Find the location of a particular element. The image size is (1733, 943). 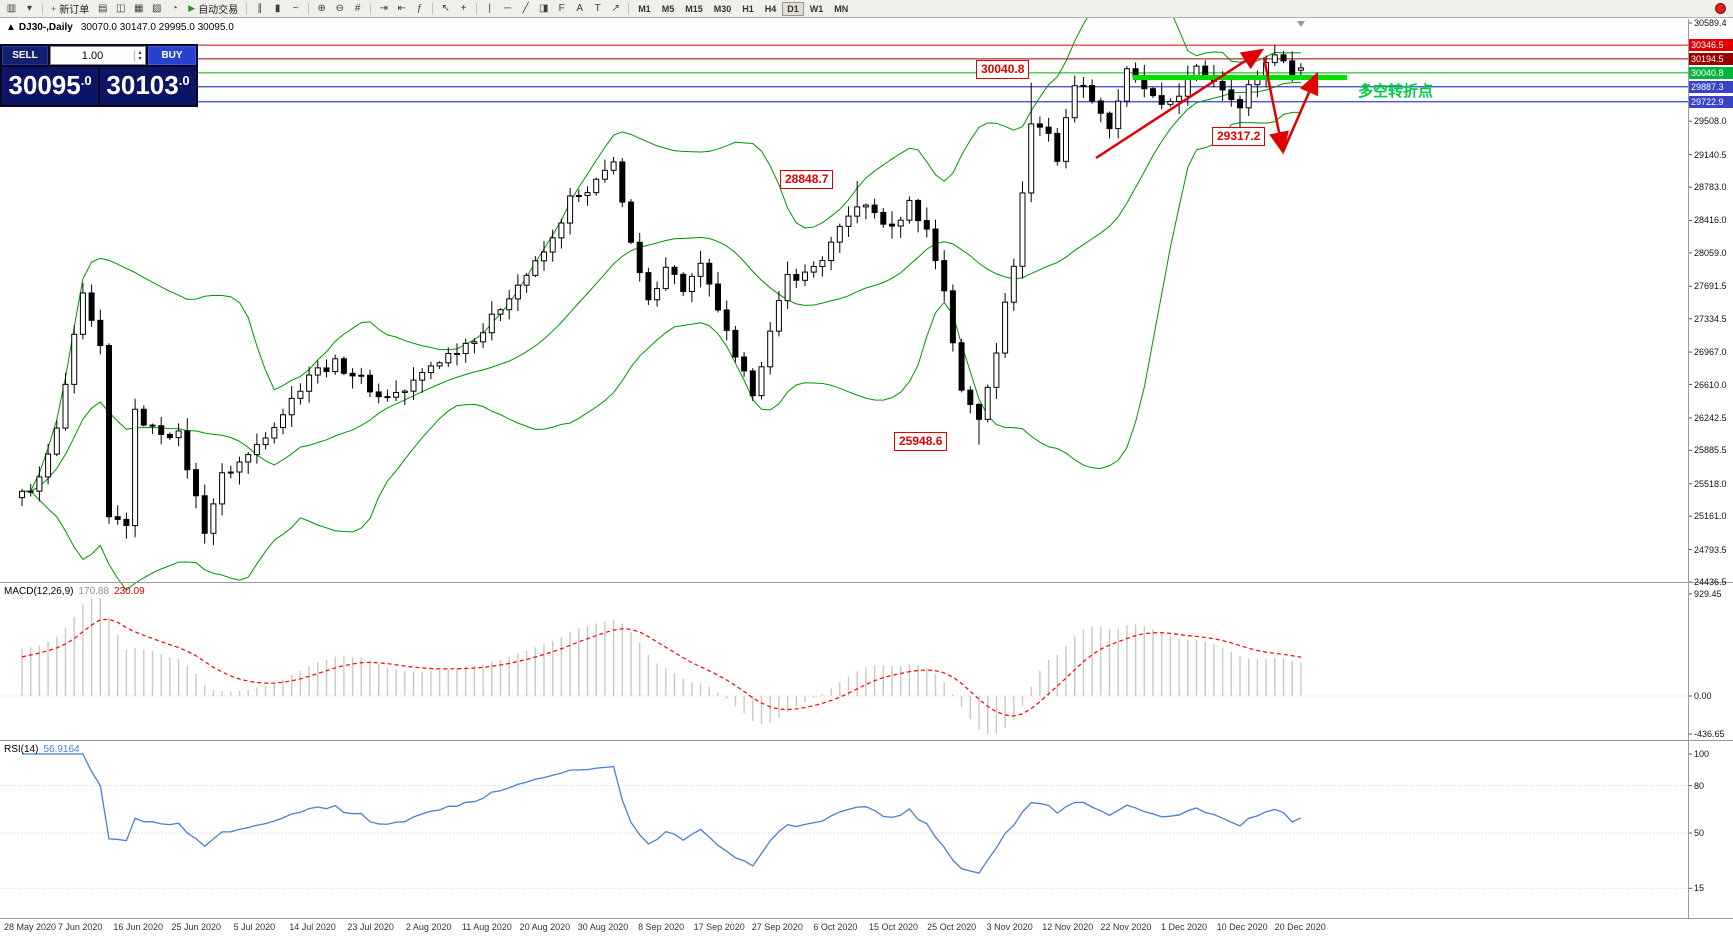

date-axis-label: 25 Oct 2020 is located at coordinates (952, 927).